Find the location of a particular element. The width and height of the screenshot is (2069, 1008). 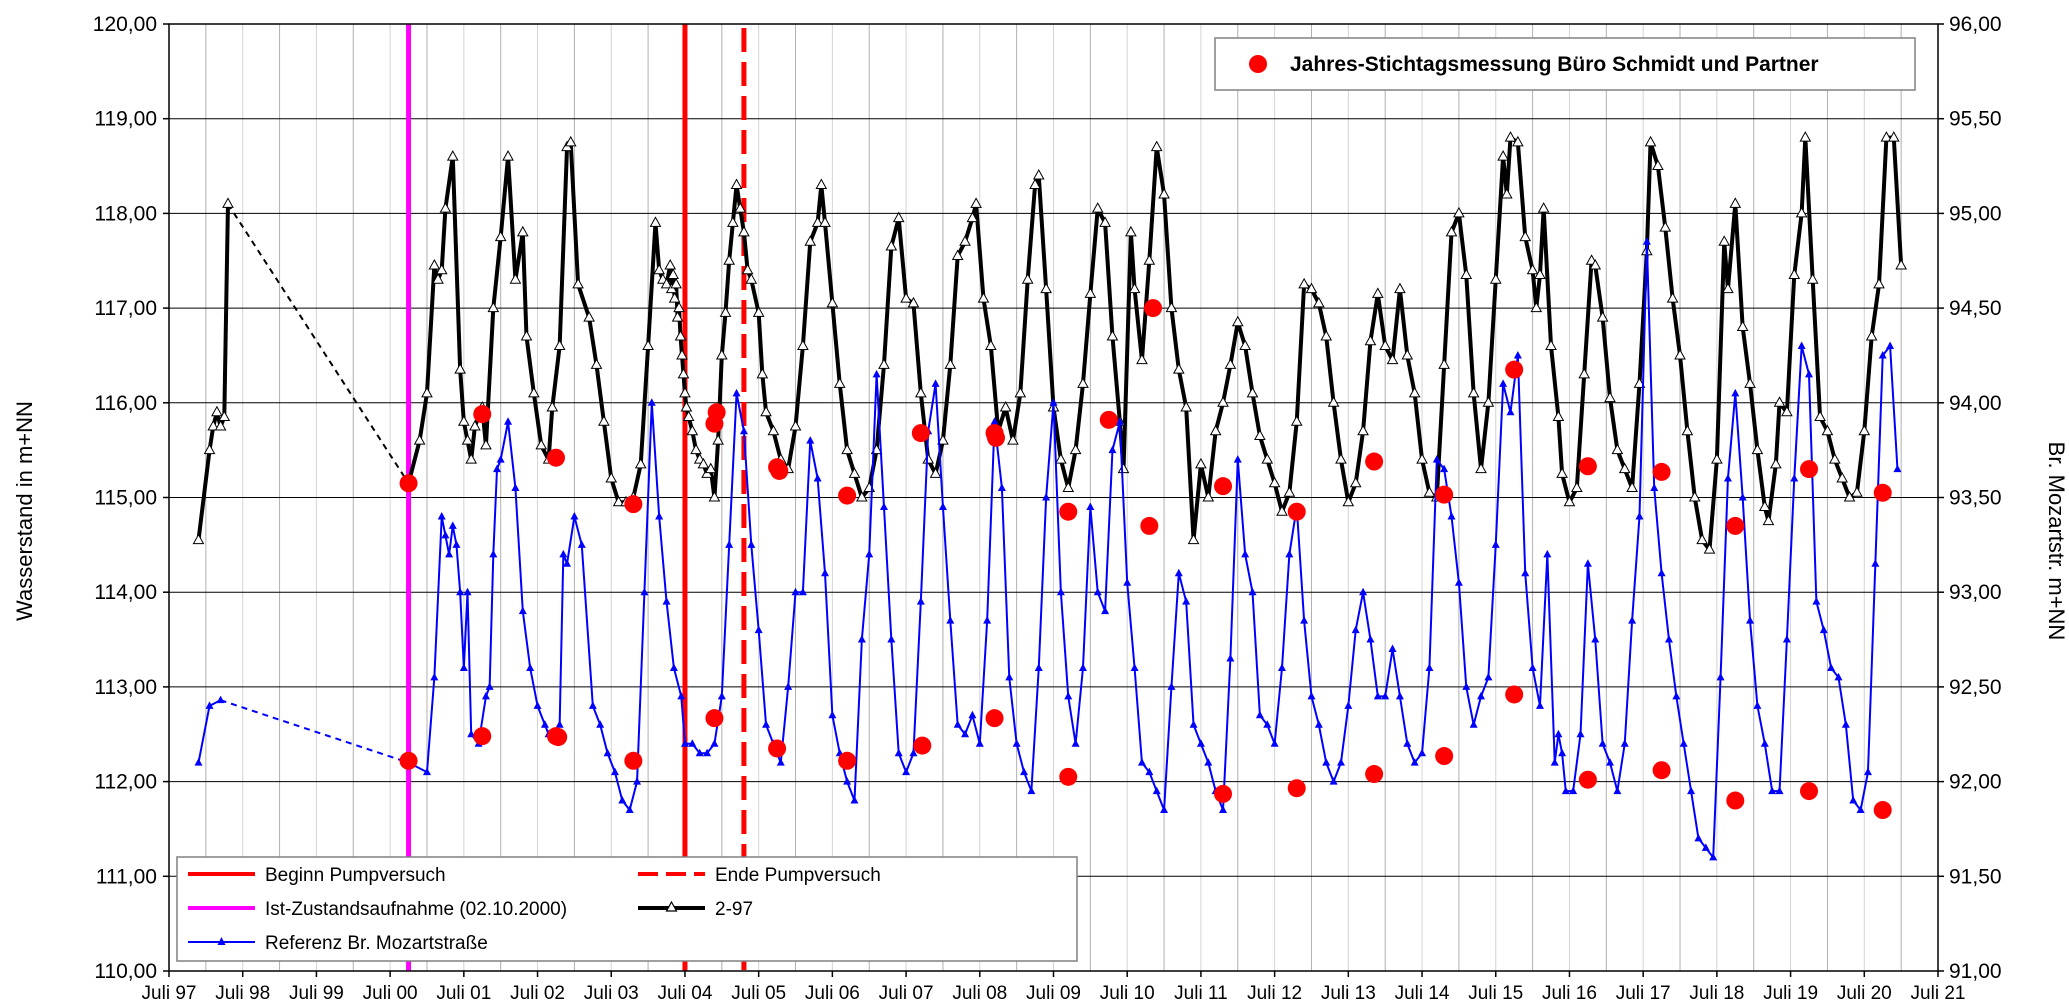

x-tick-label: Juli 19 is located at coordinates (1790, 993).